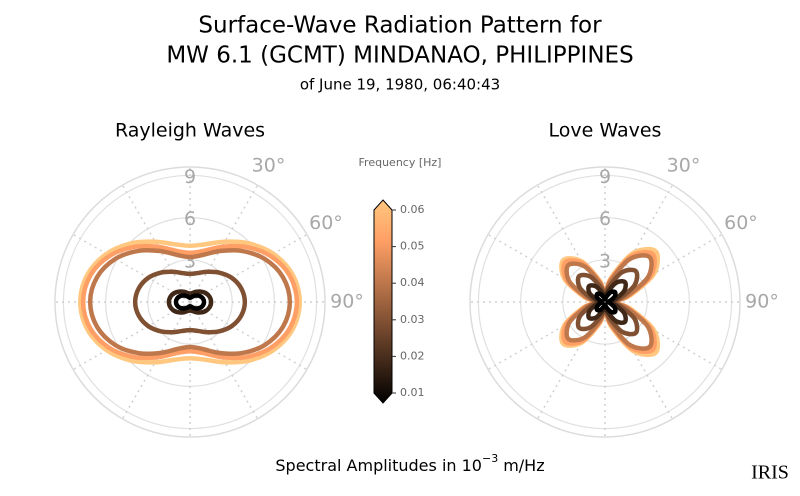 This screenshot has height=496, width=800. What do you see at coordinates (605, 261) in the screenshot?
I see `r-tick-label: 3` at bounding box center [605, 261].